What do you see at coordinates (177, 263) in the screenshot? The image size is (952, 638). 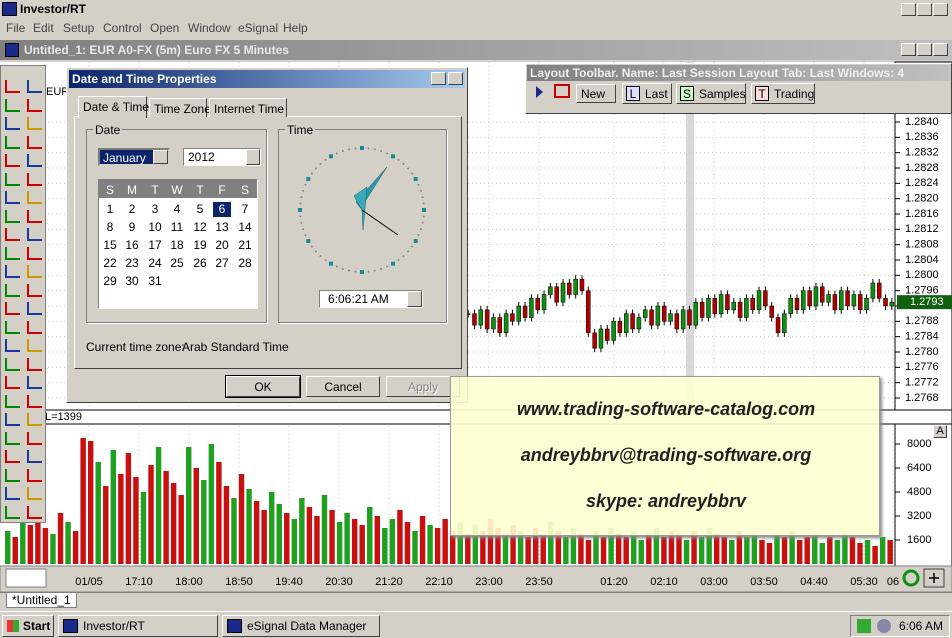 I see `day: 25` at bounding box center [177, 263].